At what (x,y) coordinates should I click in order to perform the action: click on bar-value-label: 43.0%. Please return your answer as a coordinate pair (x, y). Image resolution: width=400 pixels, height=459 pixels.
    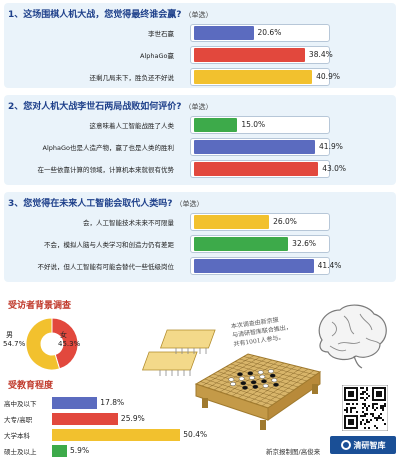
    Looking at the image, I should click on (334, 168).